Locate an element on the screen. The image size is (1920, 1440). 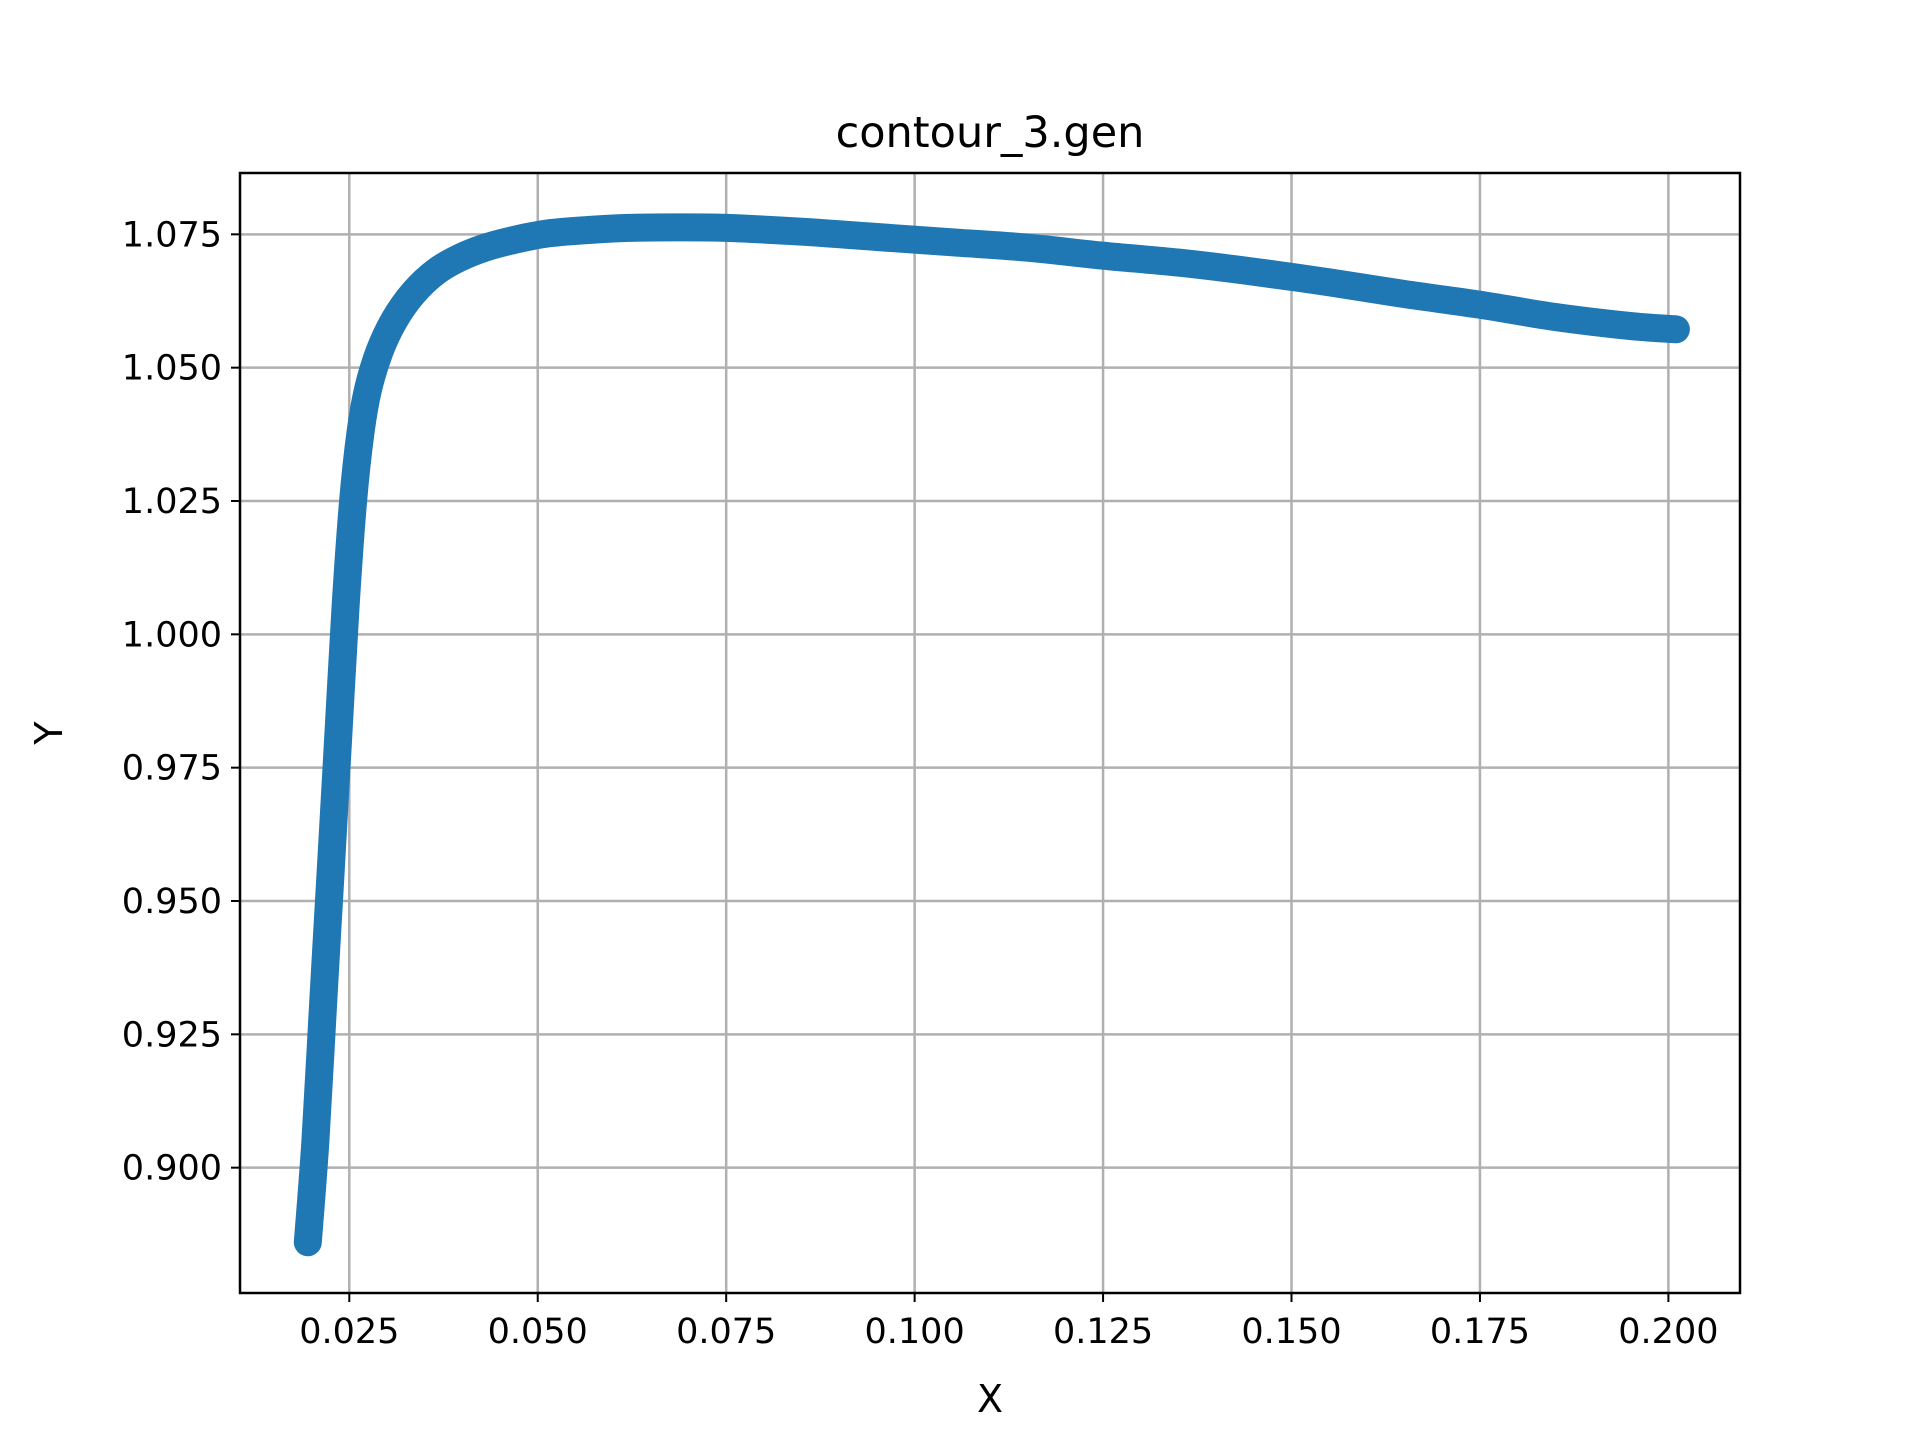
y-tick-label: 1.025 is located at coordinates (172, 502).